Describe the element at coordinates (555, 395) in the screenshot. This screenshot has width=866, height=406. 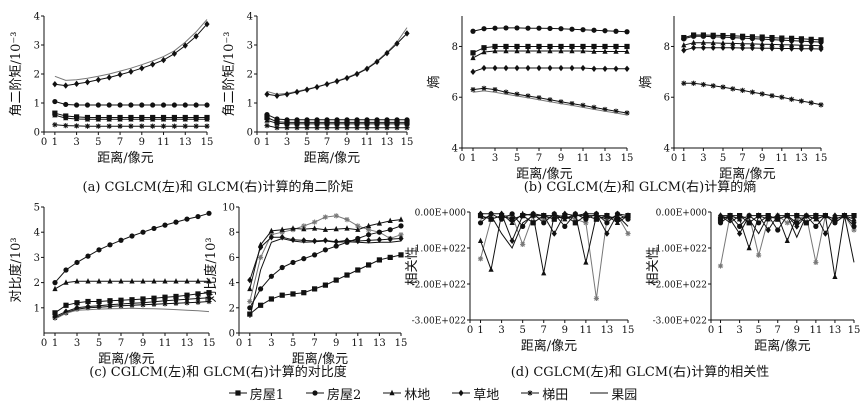
I see `legend-label: 梯田` at that location.